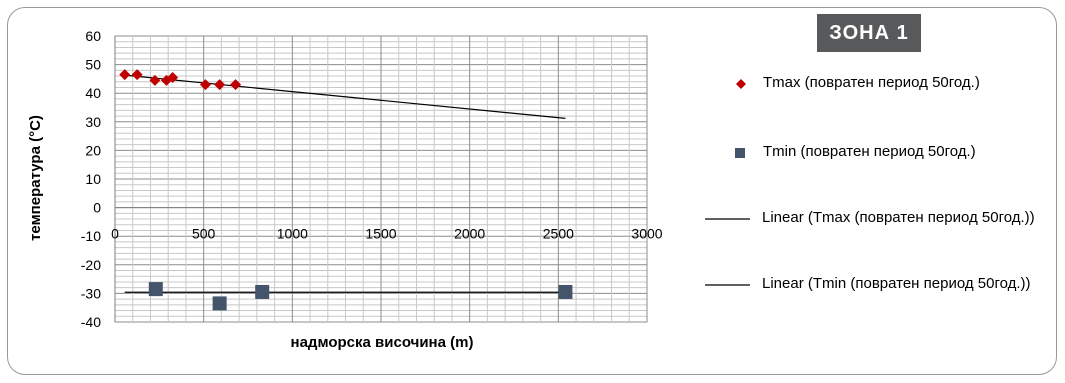  What do you see at coordinates (869, 151) in the screenshot?
I see `legend-label-tmin: Tmin (повратен период 50год.)` at bounding box center [869, 151].